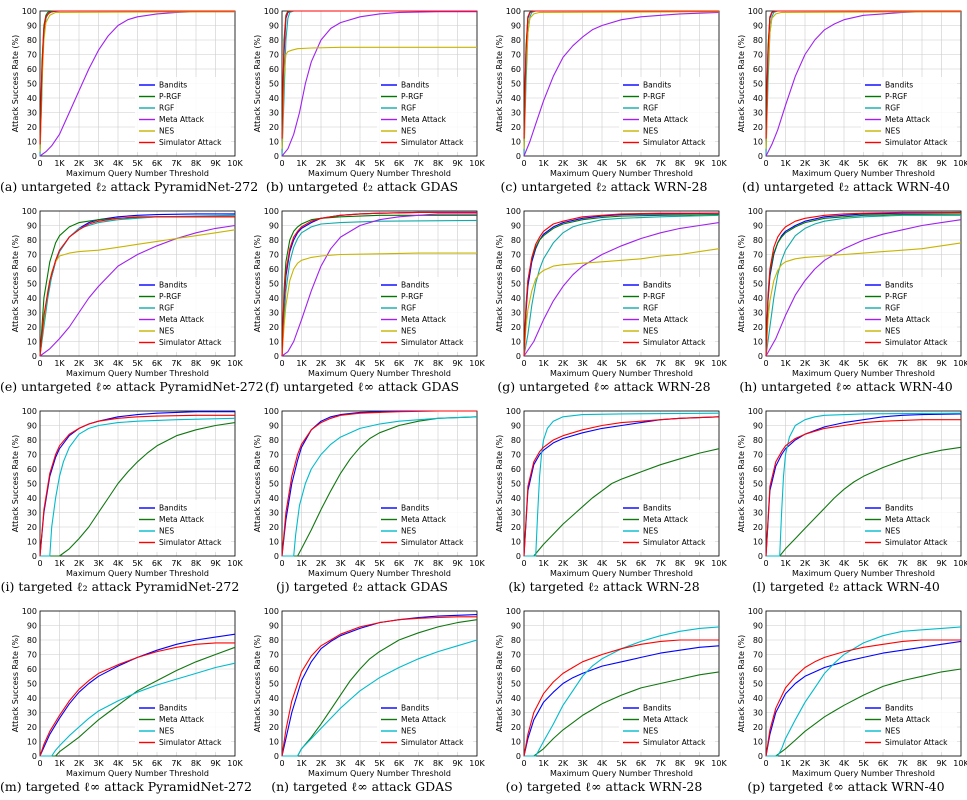 This screenshot has width=967, height=800. What do you see at coordinates (176, 563) in the screenshot?
I see `x-tick-label: 7K` at bounding box center [176, 563].